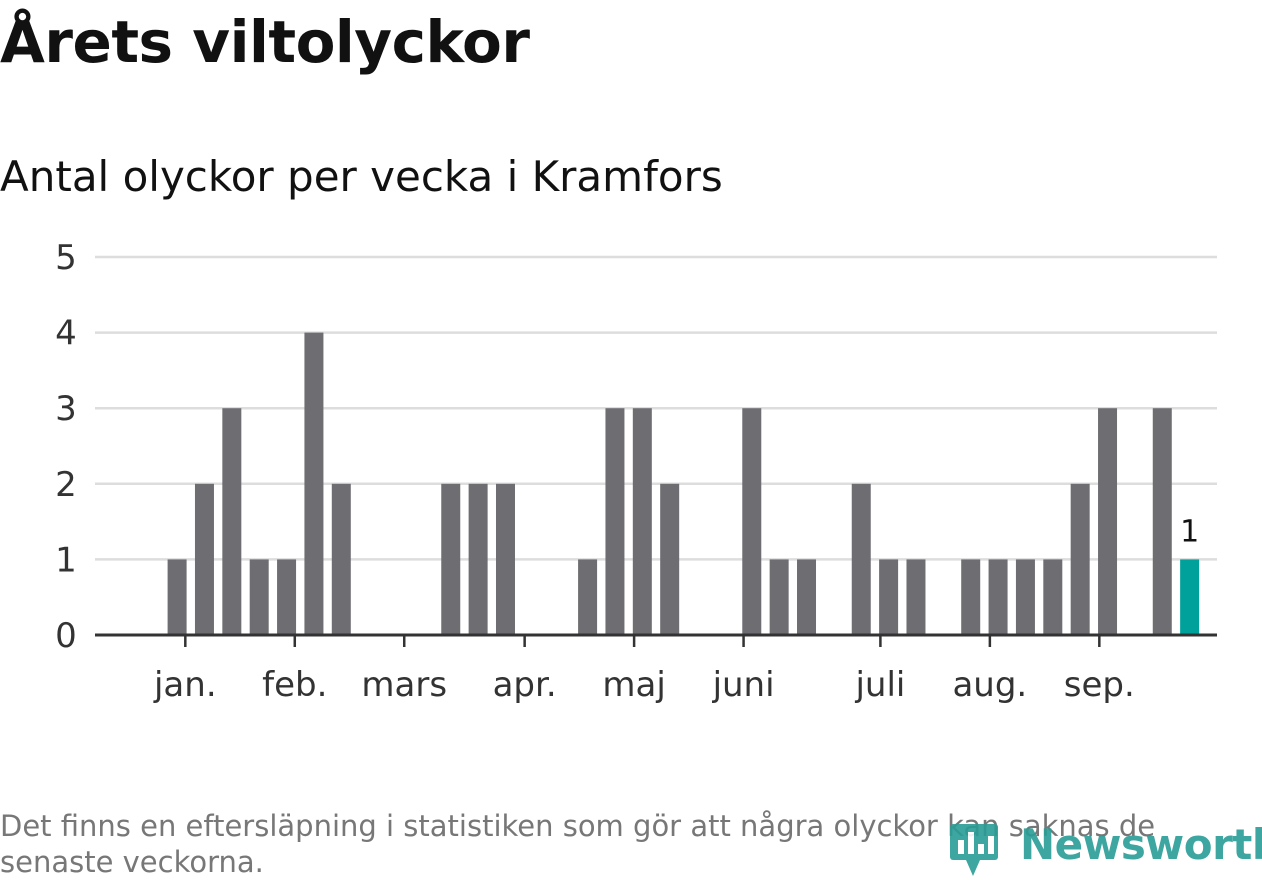 Image resolution: width=1262 pixels, height=880 pixels. Describe the element at coordinates (525, 685) in the screenshot. I see `x-tick-label: apr.` at that location.